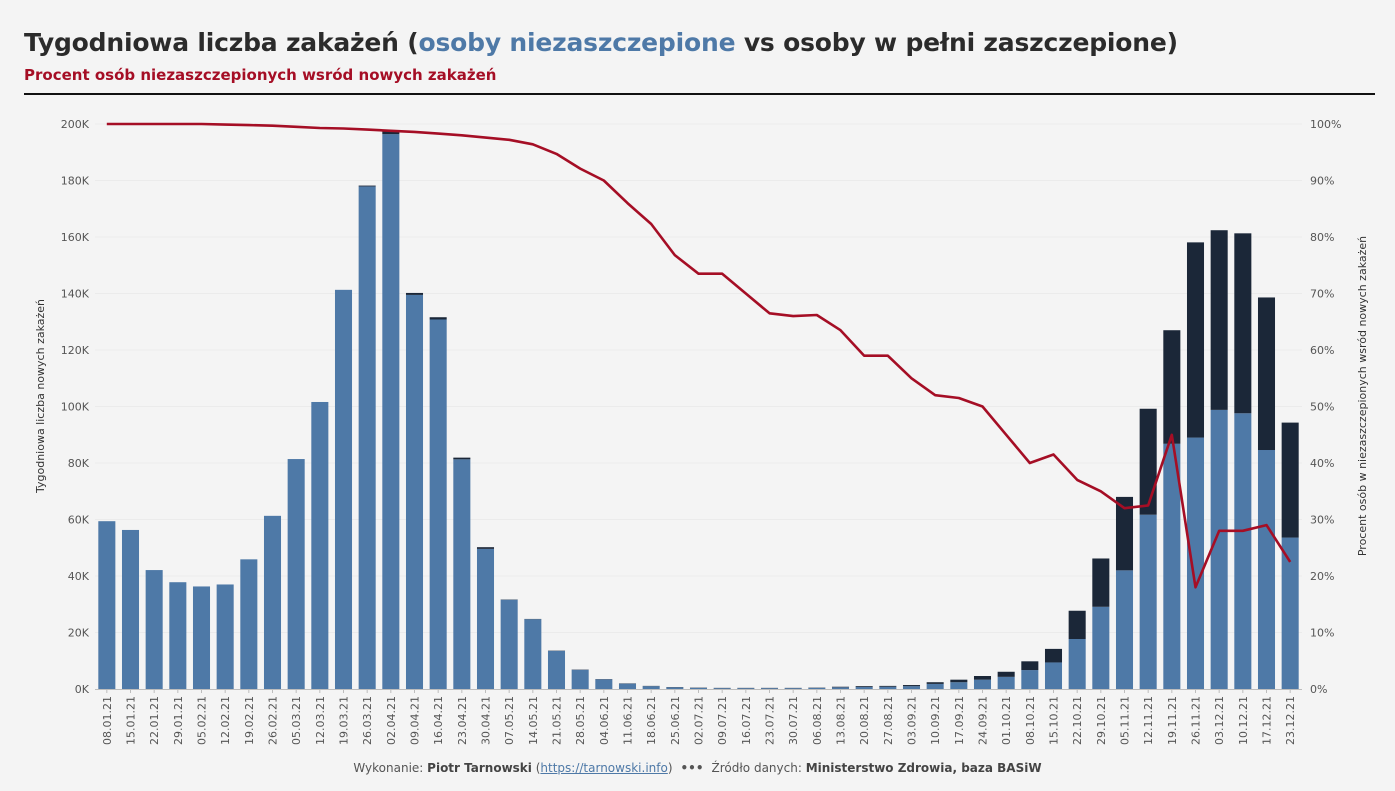 This screenshot has height=791, width=1395. I want to click on y-axis-title: Tygodniowa liczba nowych zakażeń, so click(40, 396).